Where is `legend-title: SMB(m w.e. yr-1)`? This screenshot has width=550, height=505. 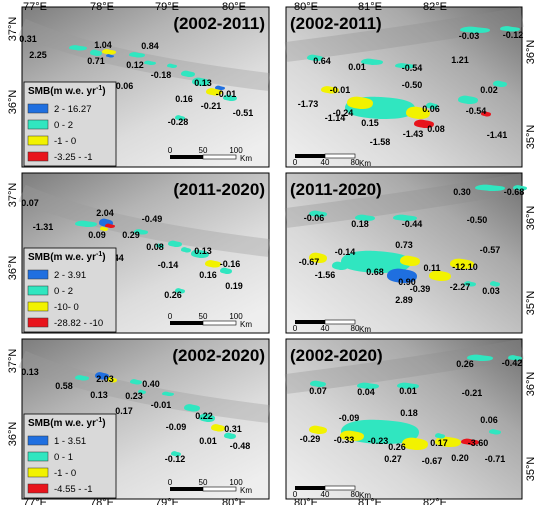
legend-title: SMB(m w.e. yr-1) is located at coordinates (67, 423).